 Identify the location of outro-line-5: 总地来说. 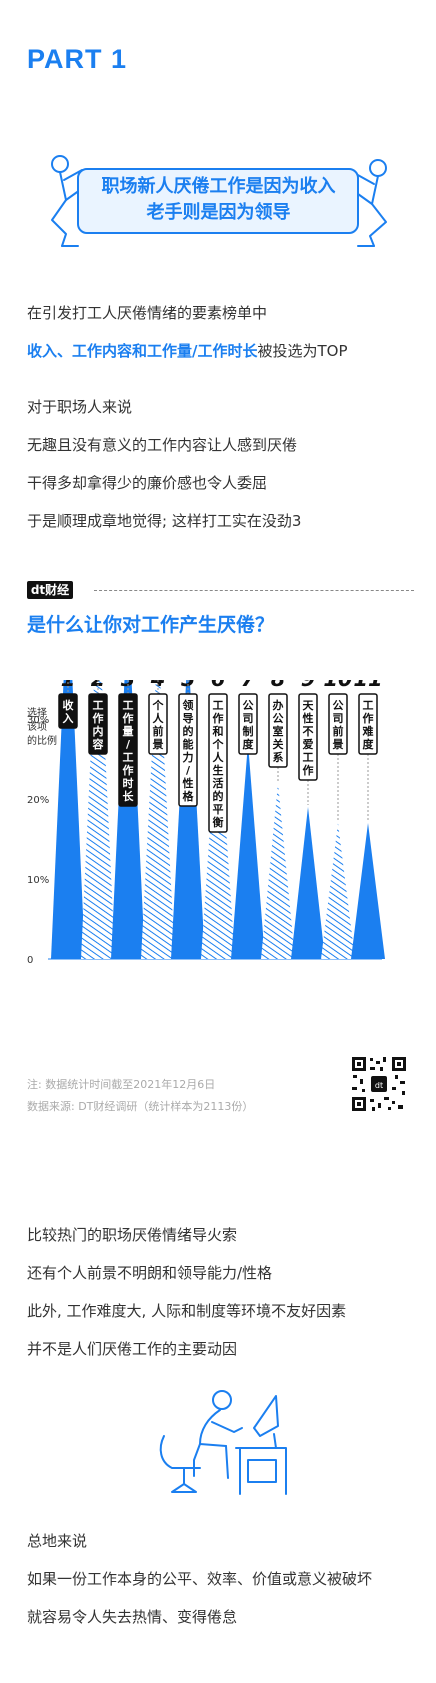
(57, 1541).